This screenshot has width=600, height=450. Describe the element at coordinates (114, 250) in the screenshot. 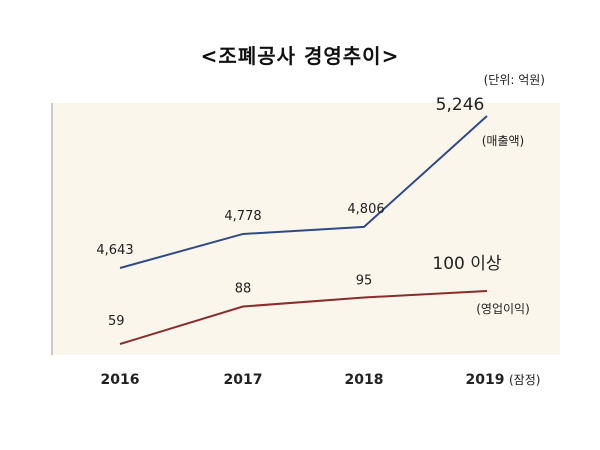

I see `data-label: 4,643` at that location.